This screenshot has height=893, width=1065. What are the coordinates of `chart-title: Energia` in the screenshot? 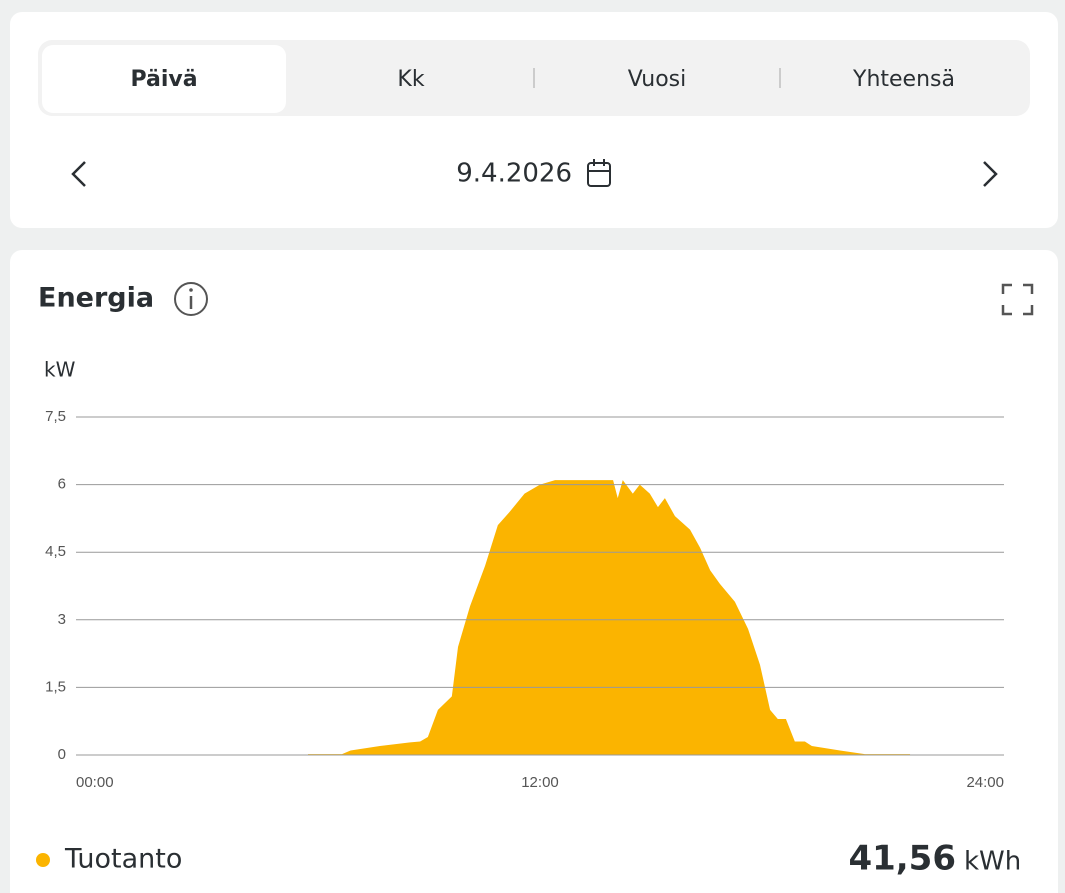 It's located at (96, 298).